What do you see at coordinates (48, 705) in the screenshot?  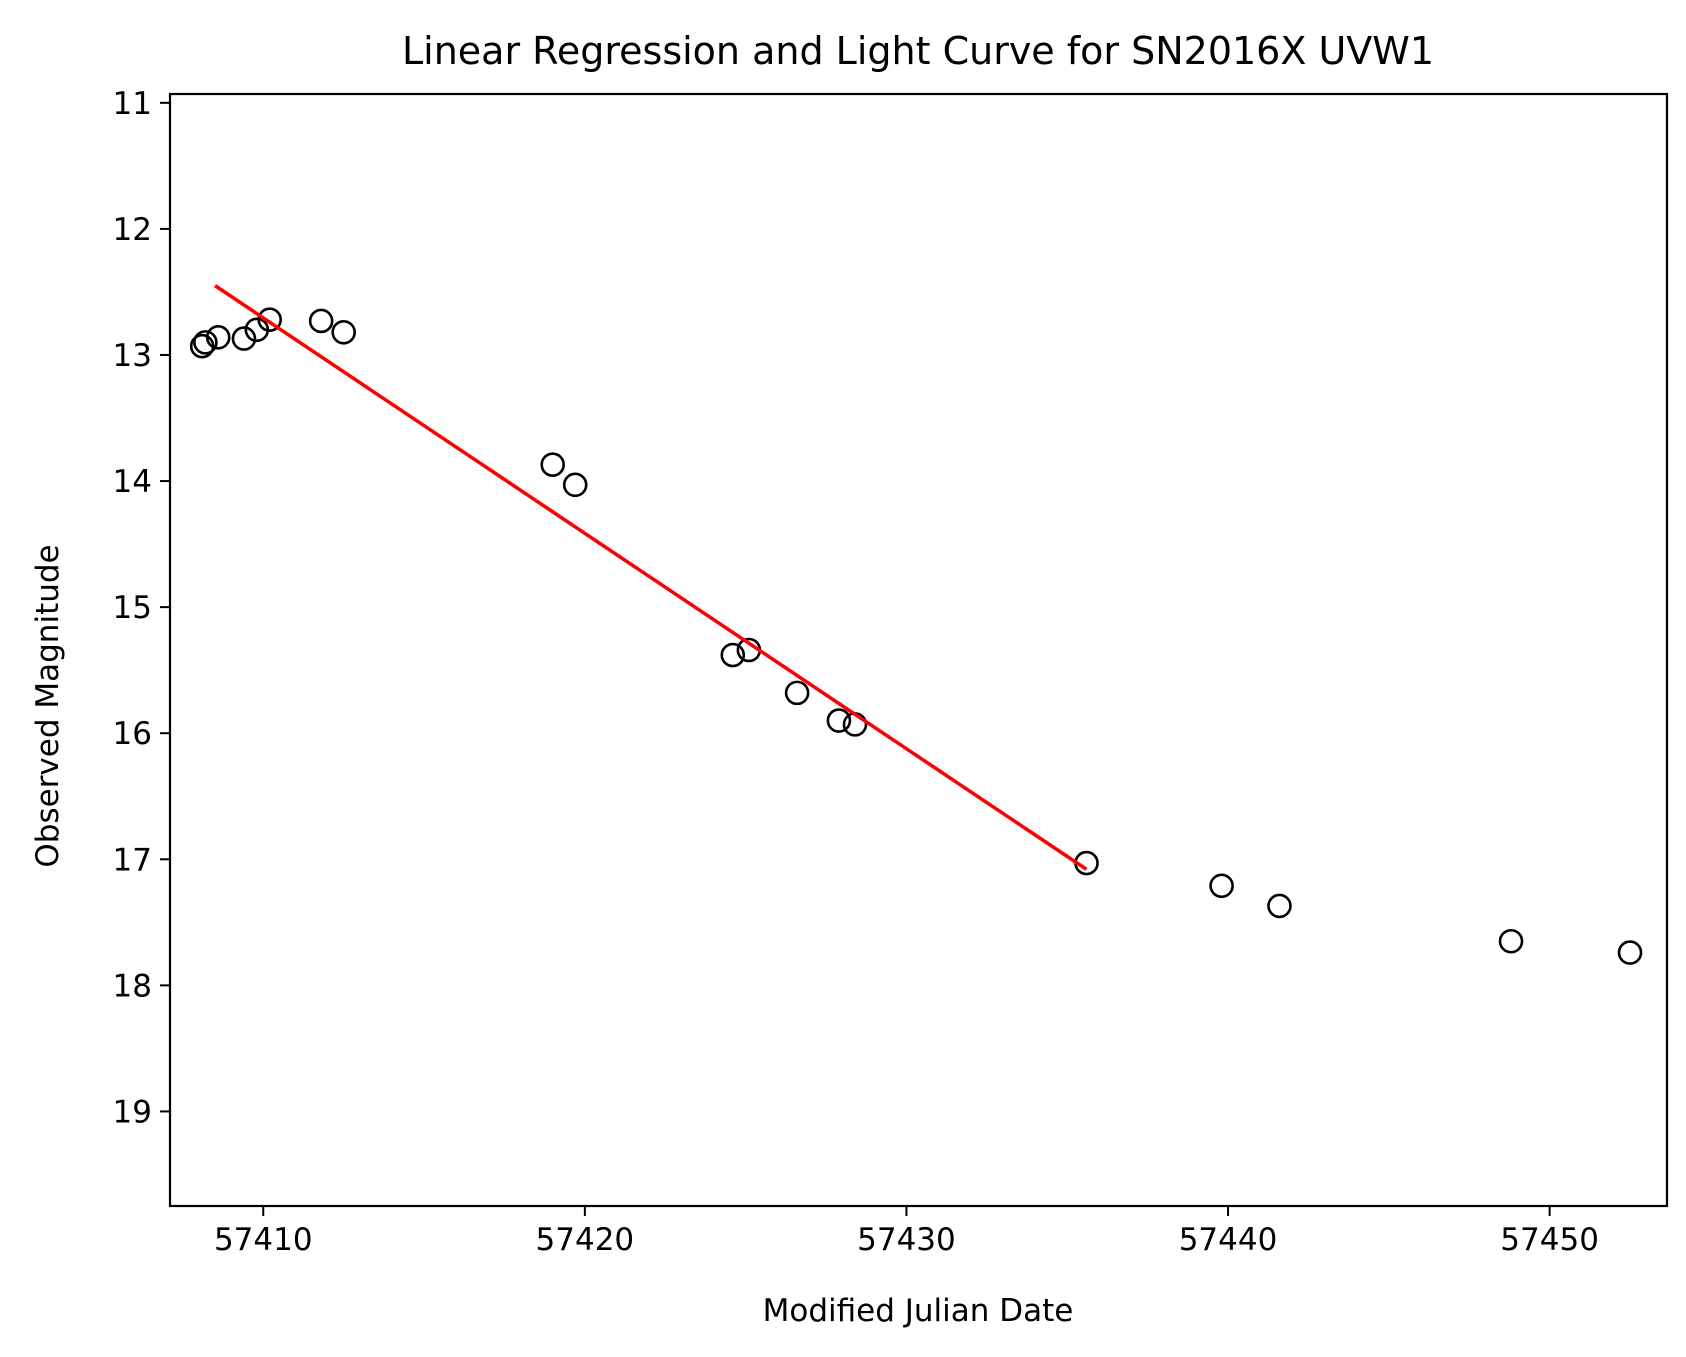 I see `y-axis-label: Observed Magnitude` at bounding box center [48, 705].